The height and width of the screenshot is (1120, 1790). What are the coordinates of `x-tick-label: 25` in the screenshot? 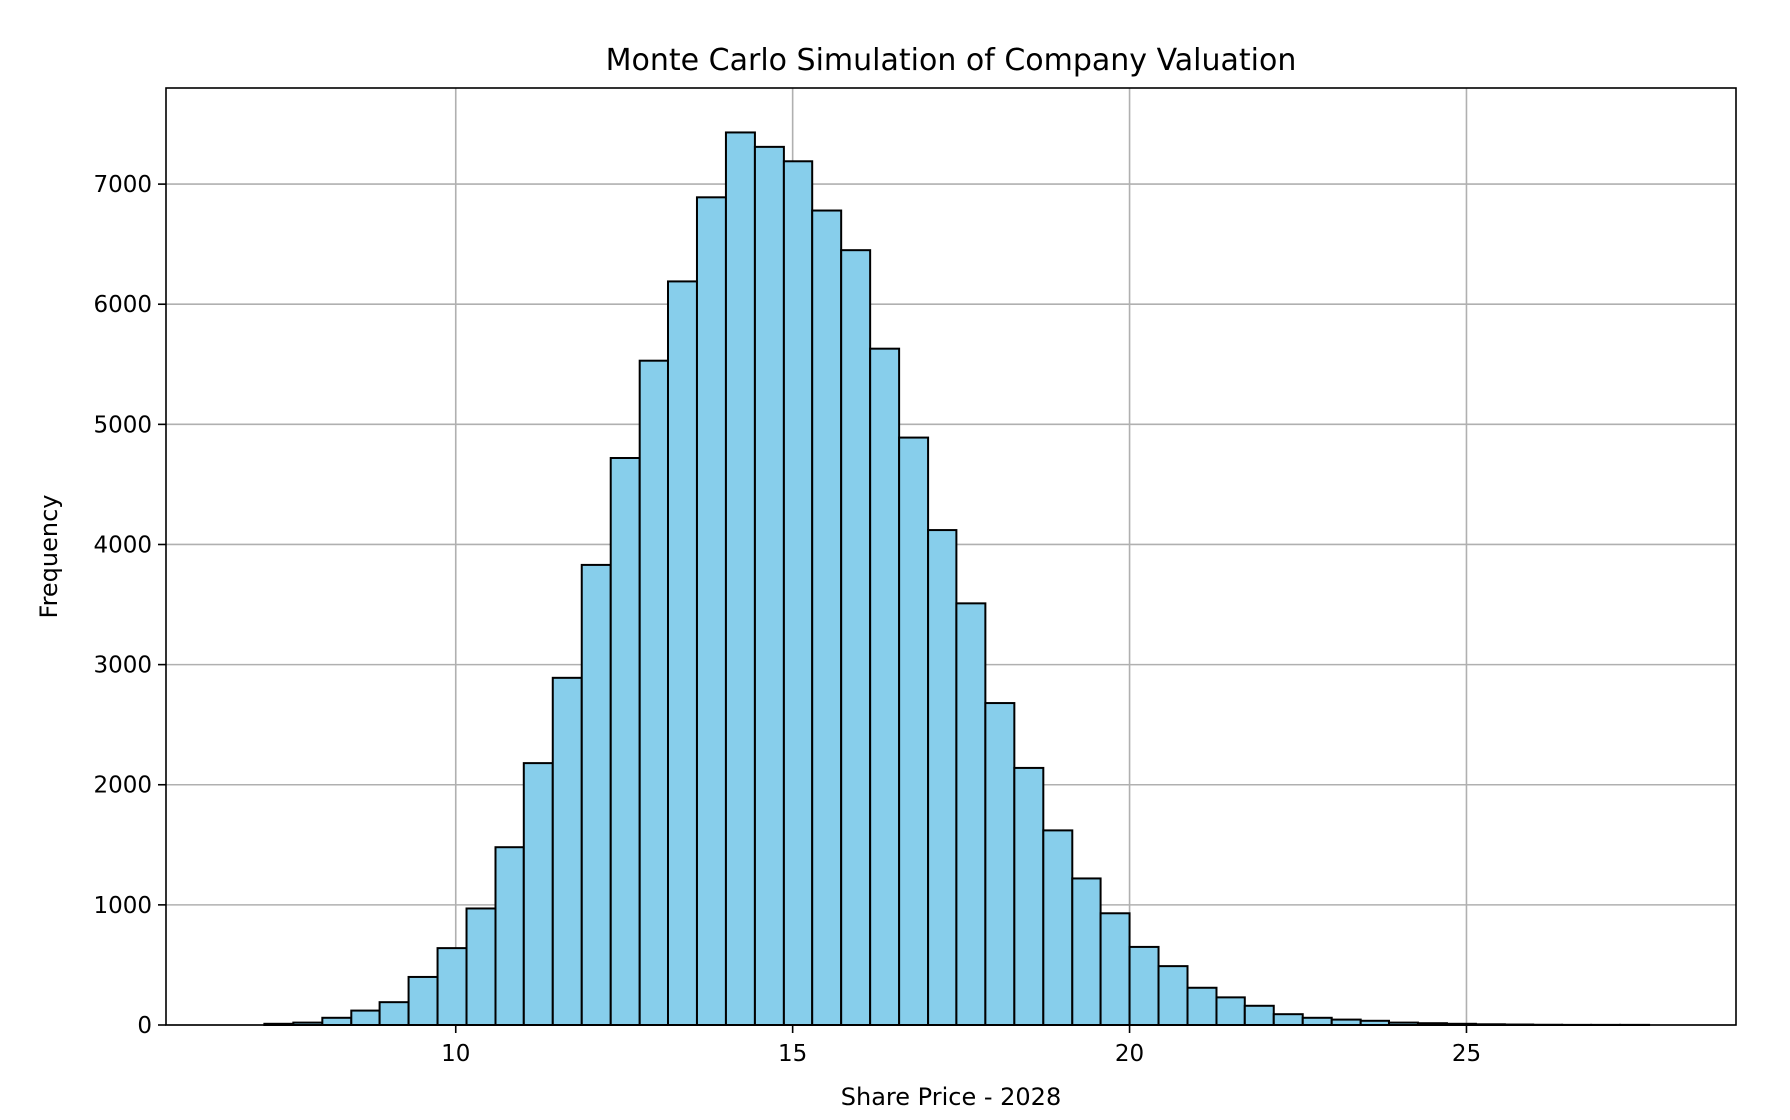 It's located at (1466, 1054).